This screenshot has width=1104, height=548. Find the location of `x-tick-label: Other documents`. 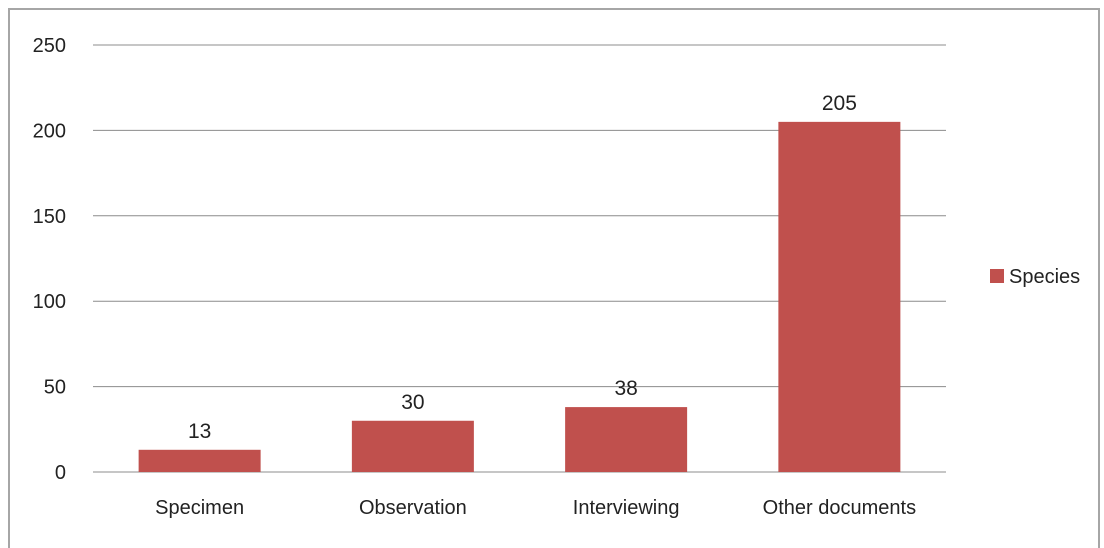

x-tick-label: Other documents is located at coordinates (839, 508).